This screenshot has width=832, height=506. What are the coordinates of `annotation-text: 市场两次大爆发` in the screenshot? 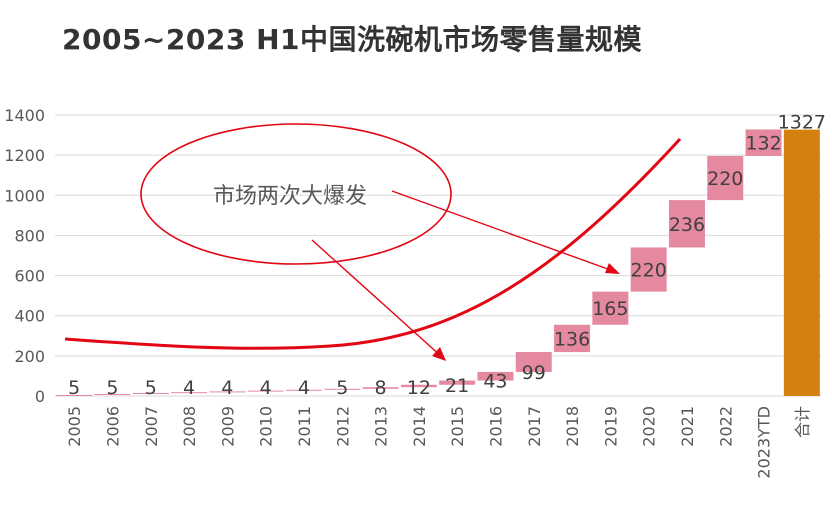 It's located at (290, 196).